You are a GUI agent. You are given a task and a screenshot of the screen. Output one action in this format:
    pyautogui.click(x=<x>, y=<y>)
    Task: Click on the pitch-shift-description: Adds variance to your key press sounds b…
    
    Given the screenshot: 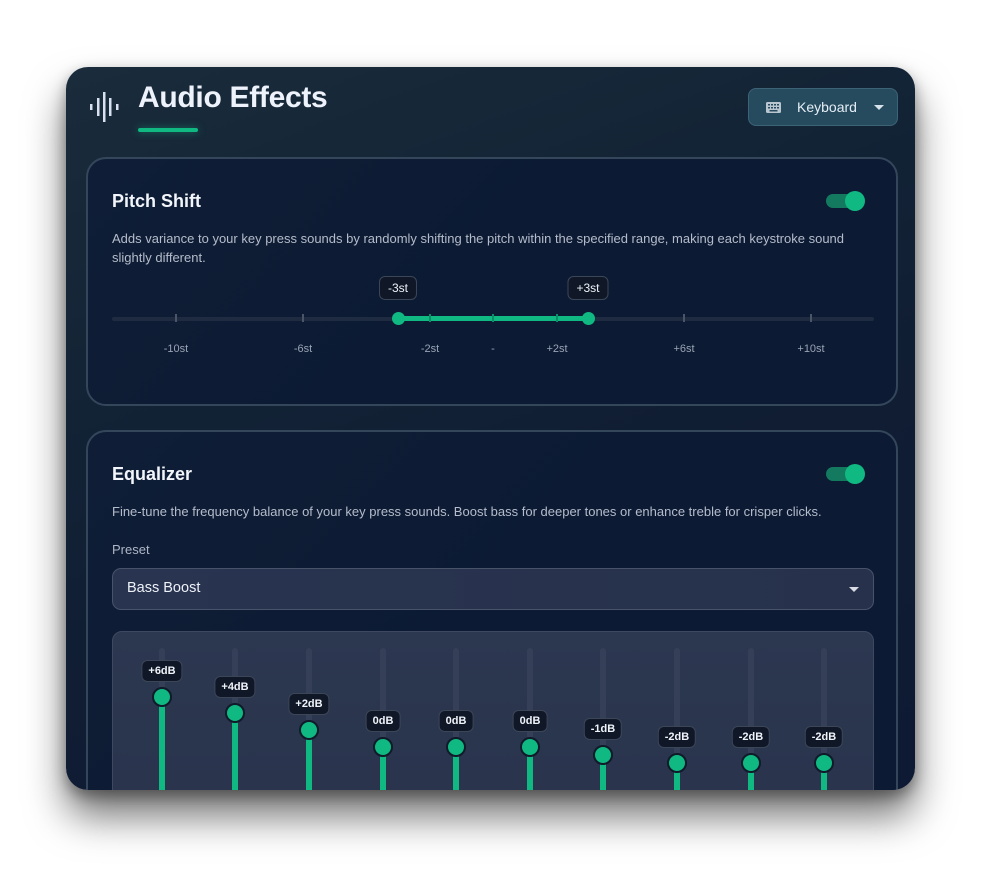 What is the action you would take?
    pyautogui.click(x=478, y=248)
    